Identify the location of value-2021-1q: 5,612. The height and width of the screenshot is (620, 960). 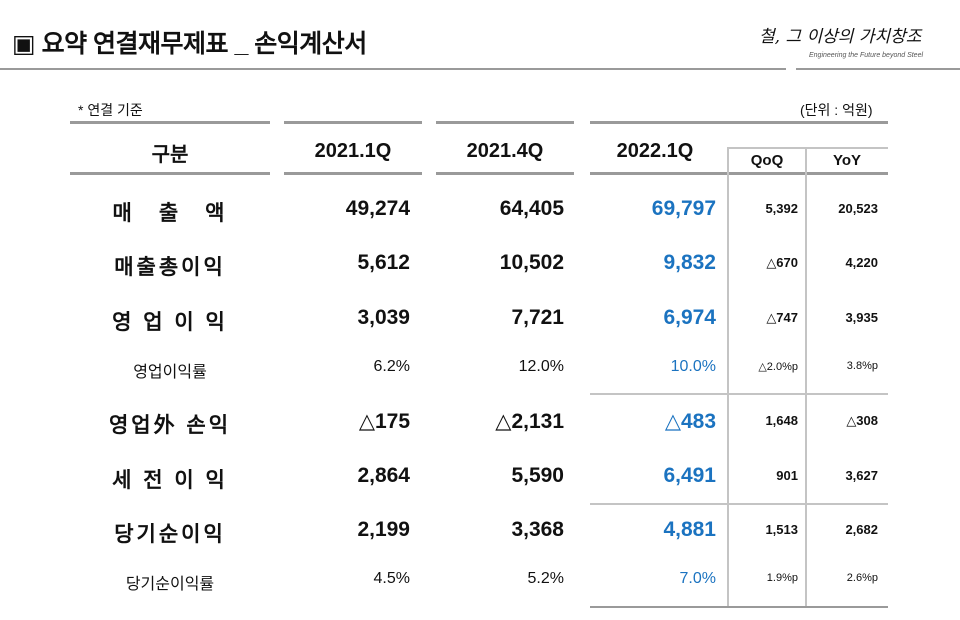
(383, 262).